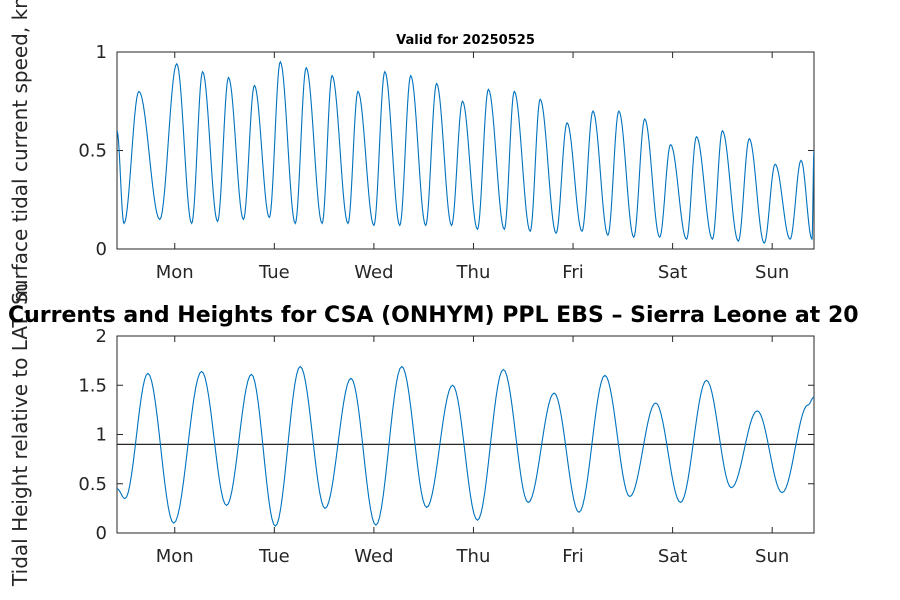  I want to click on y-axis-label: Surface tidal current speed, kn, so click(20, 152).